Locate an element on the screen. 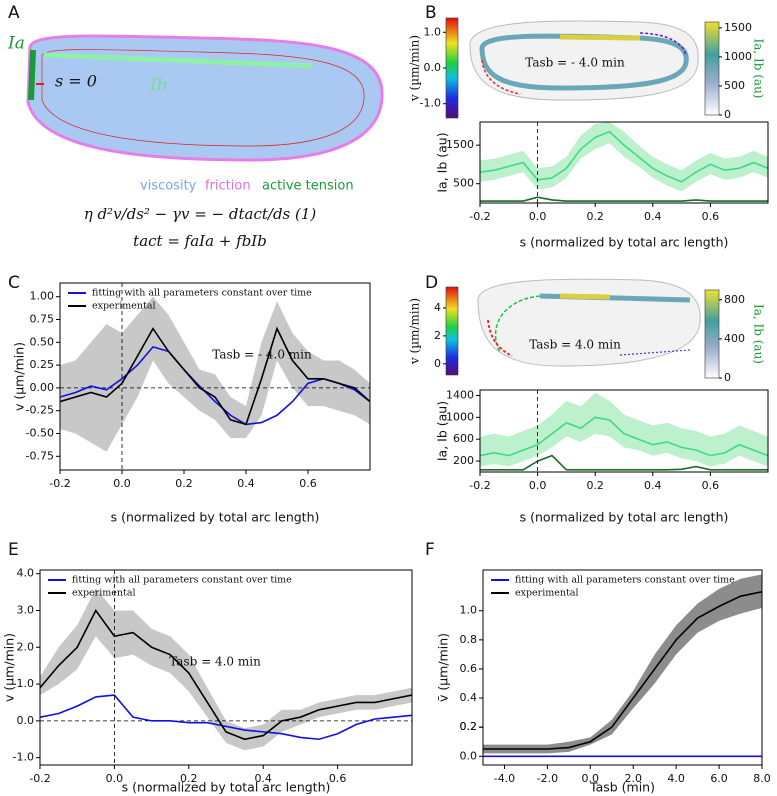  colorbar-tick-label: 500 is located at coordinates (734, 85).